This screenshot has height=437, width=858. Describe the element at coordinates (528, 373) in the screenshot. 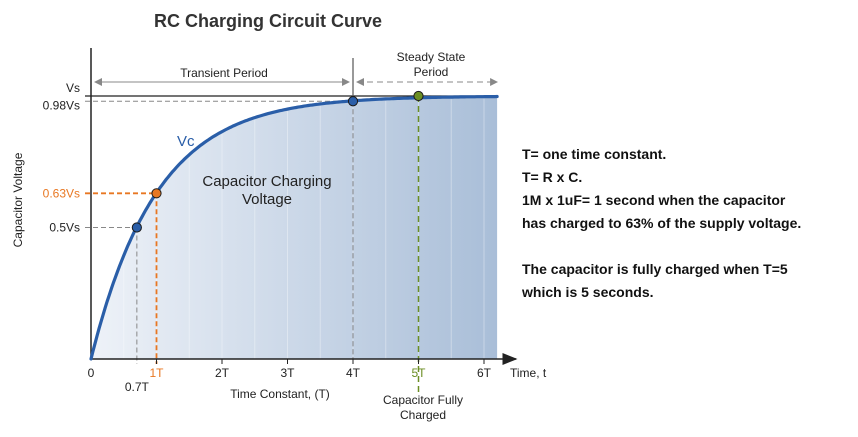

I see `x-axis-end-label: Time, t` at that location.